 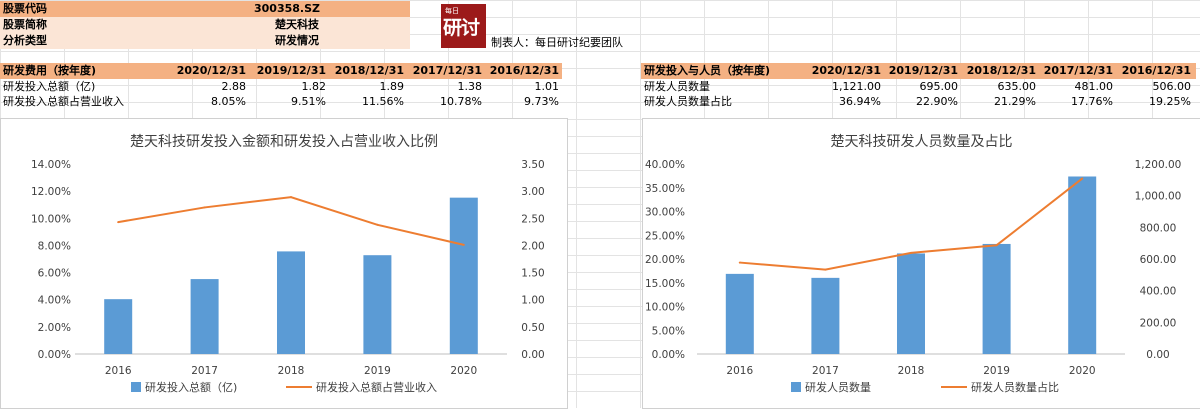 I want to click on stock-name-label: 股票简称, so click(x=25, y=24).